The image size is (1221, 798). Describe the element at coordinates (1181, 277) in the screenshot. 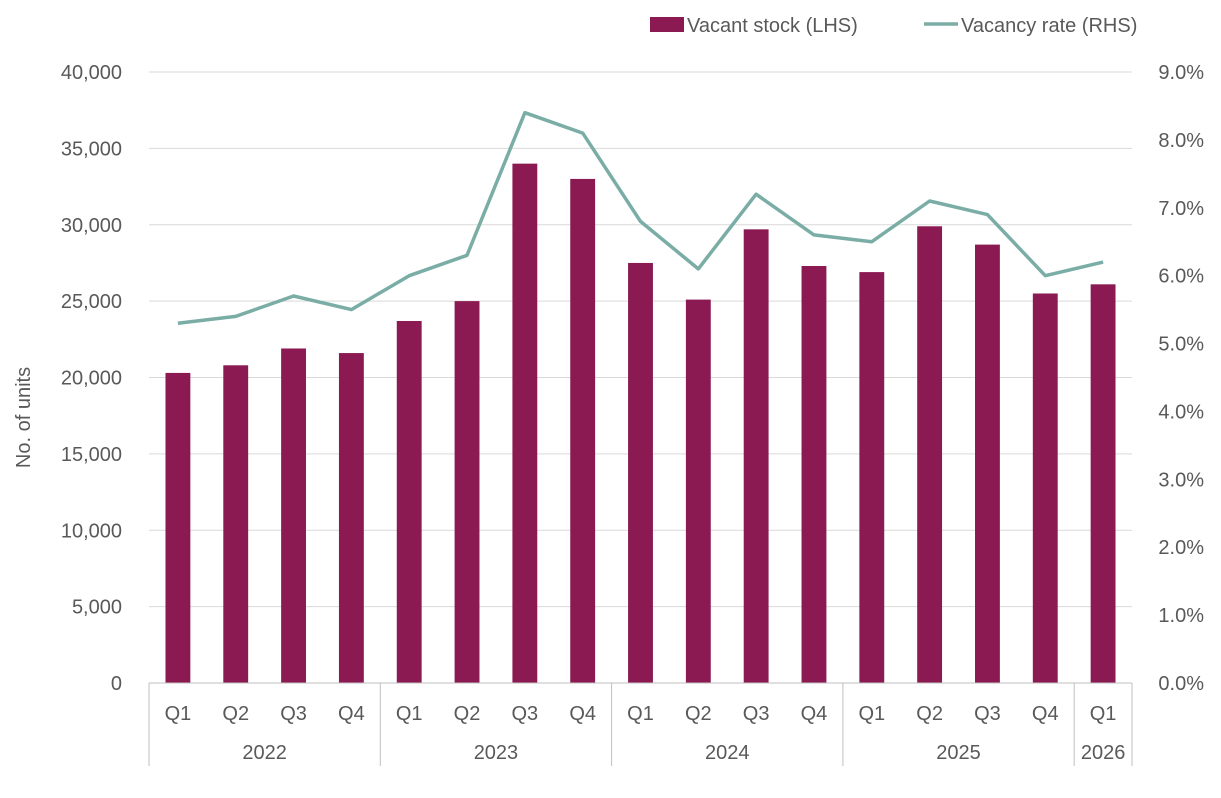

I see `right-tick-label: 6.0%` at that location.